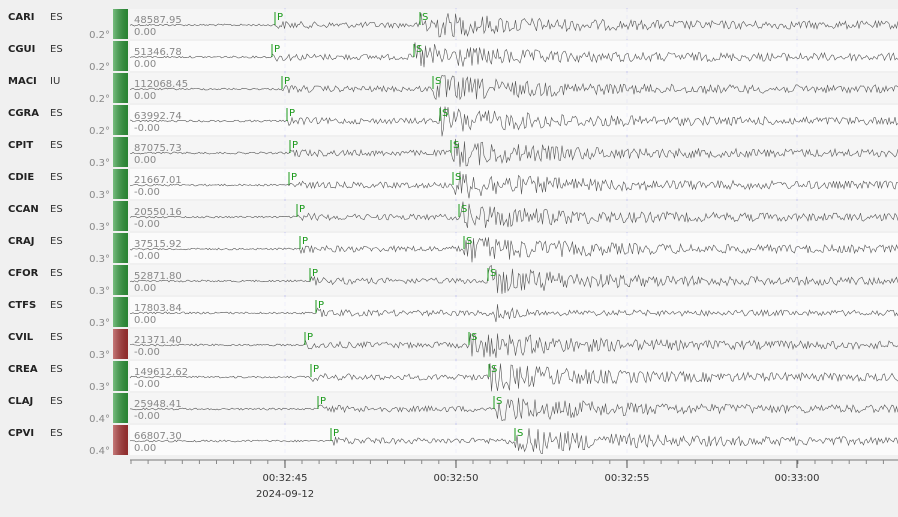  I want to click on station-code: CGUI, so click(21, 49).